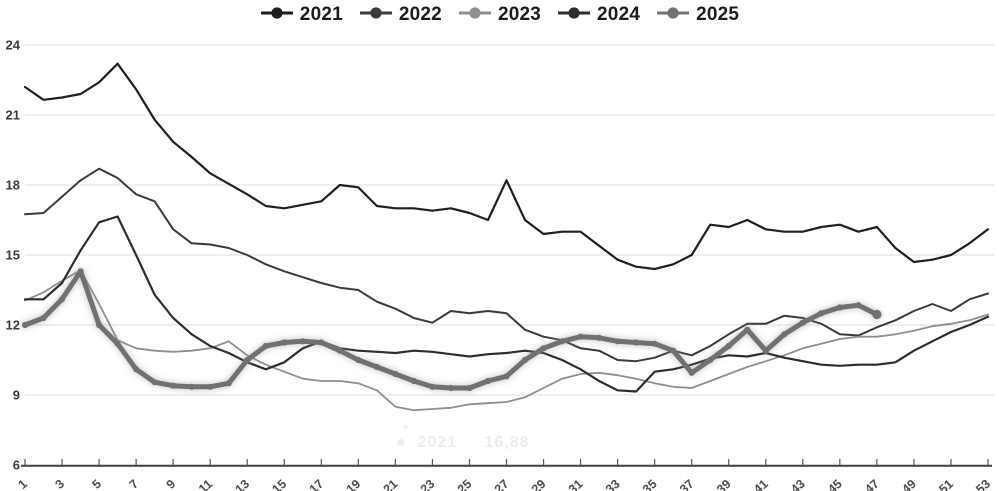 The height and width of the screenshot is (491, 999). I want to click on x-tick-label-5: 5, so click(97, 484).